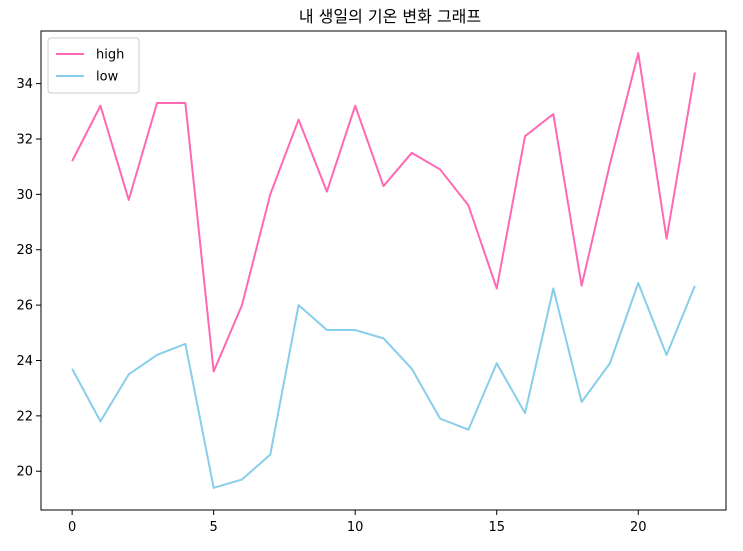 This screenshot has height=551, width=743. I want to click on x-tick-label: 20, so click(638, 527).